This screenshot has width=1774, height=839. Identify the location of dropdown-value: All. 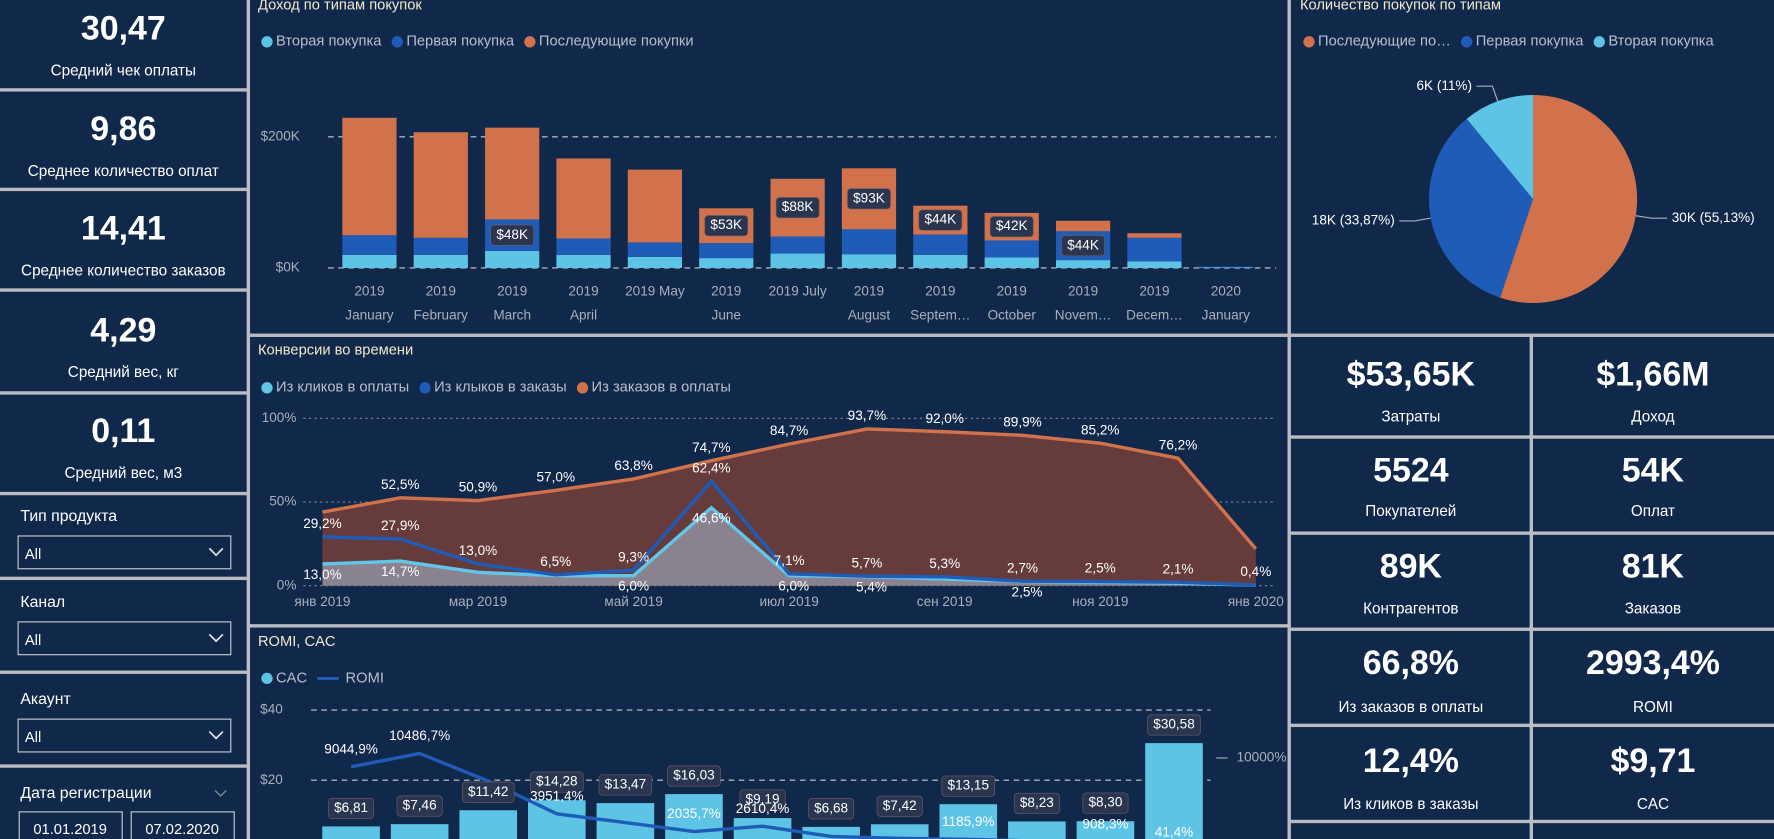
(33, 738).